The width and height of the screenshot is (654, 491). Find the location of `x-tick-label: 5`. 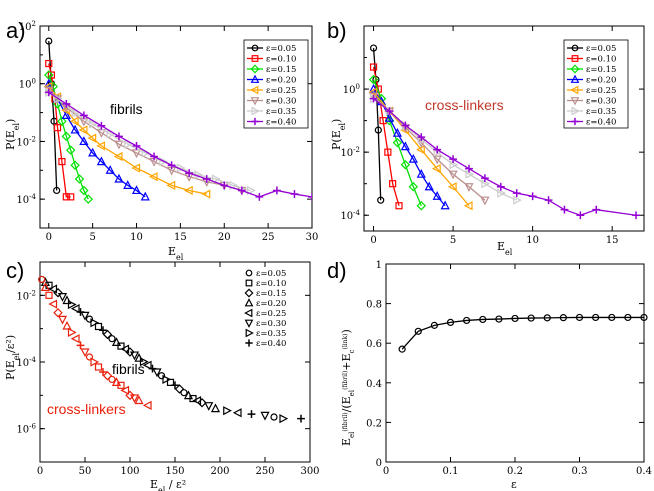

x-tick-label: 5 is located at coordinates (453, 240).